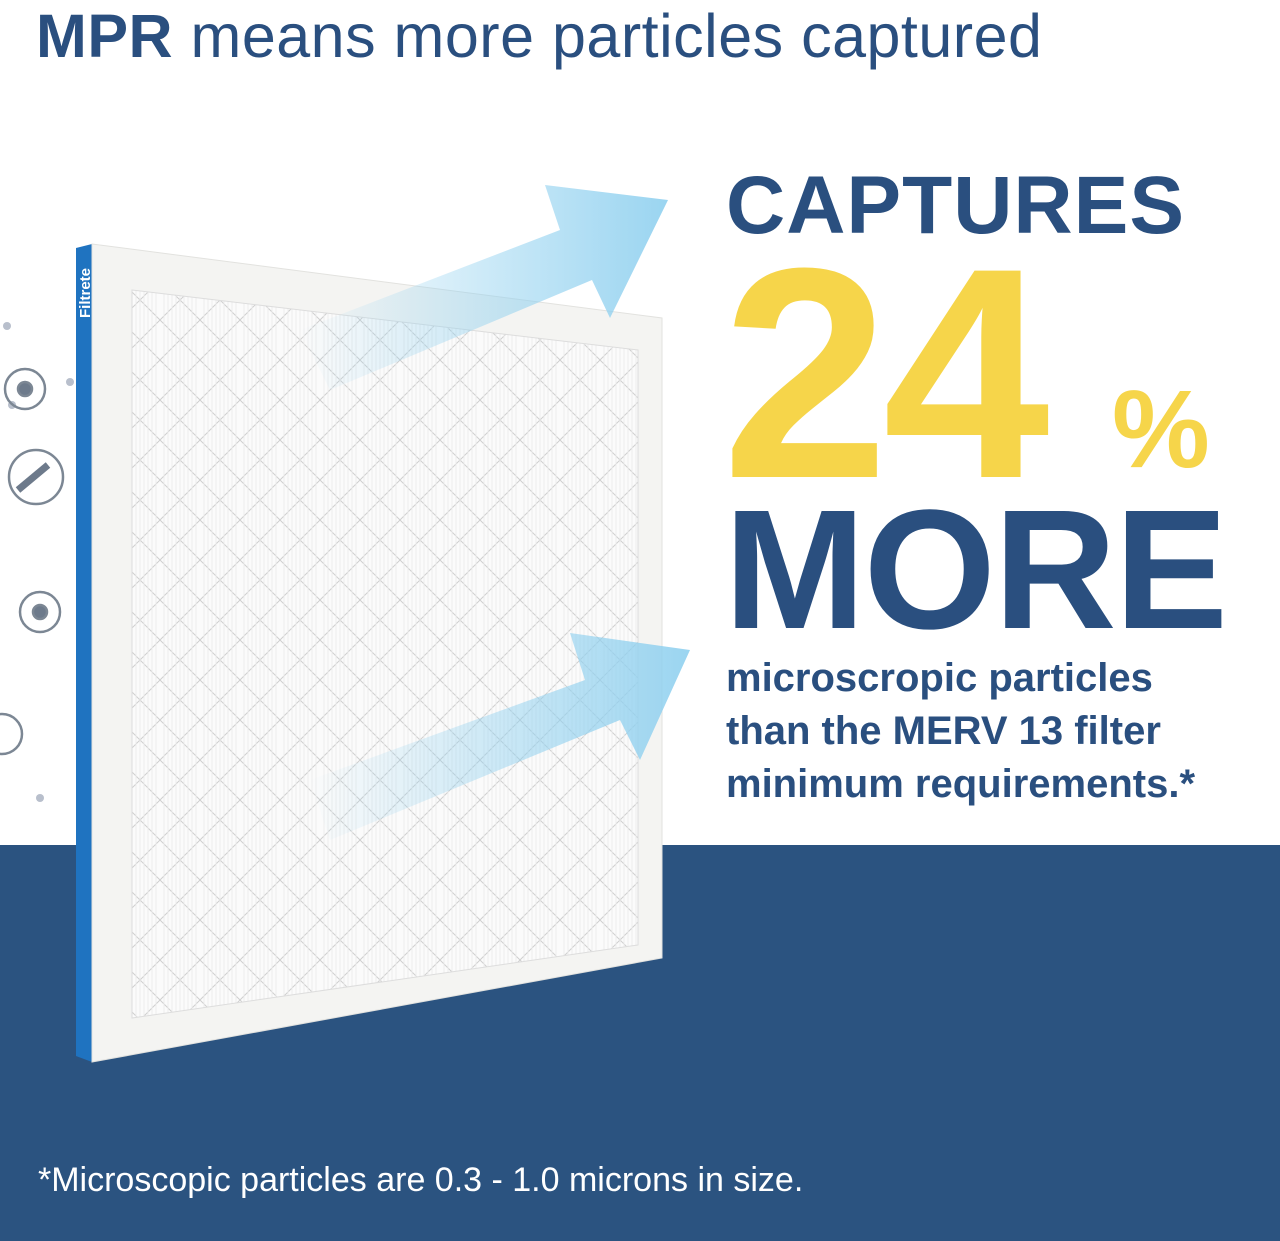 The width and height of the screenshot is (1280, 1241). What do you see at coordinates (886, 373) in the screenshot?
I see `claim-percent-value: 24` at bounding box center [886, 373].